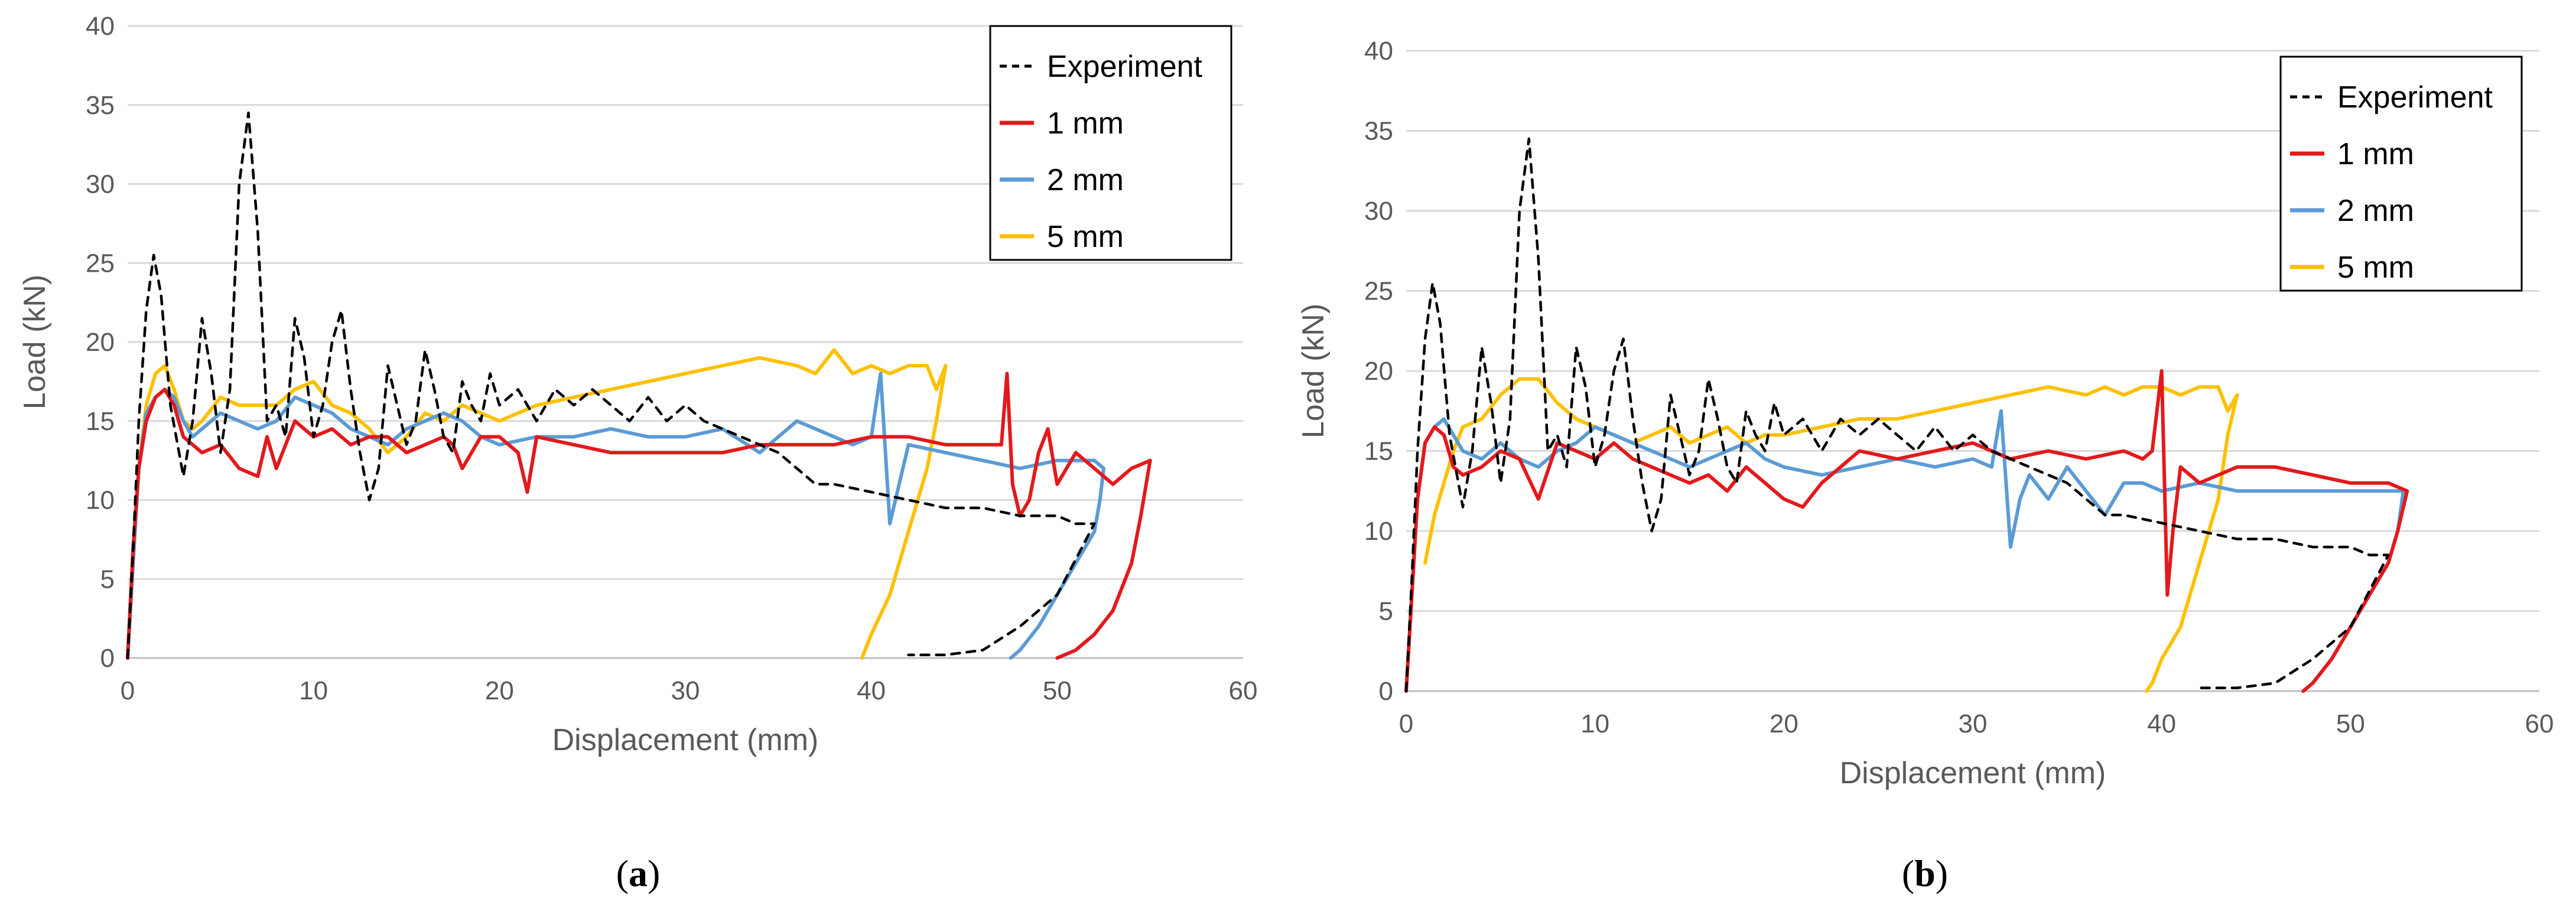 Image resolution: width=2576 pixels, height=912 pixels. Describe the element at coordinates (1085, 180) in the screenshot. I see `chart-a-legend-entry: 2 mm` at that location.